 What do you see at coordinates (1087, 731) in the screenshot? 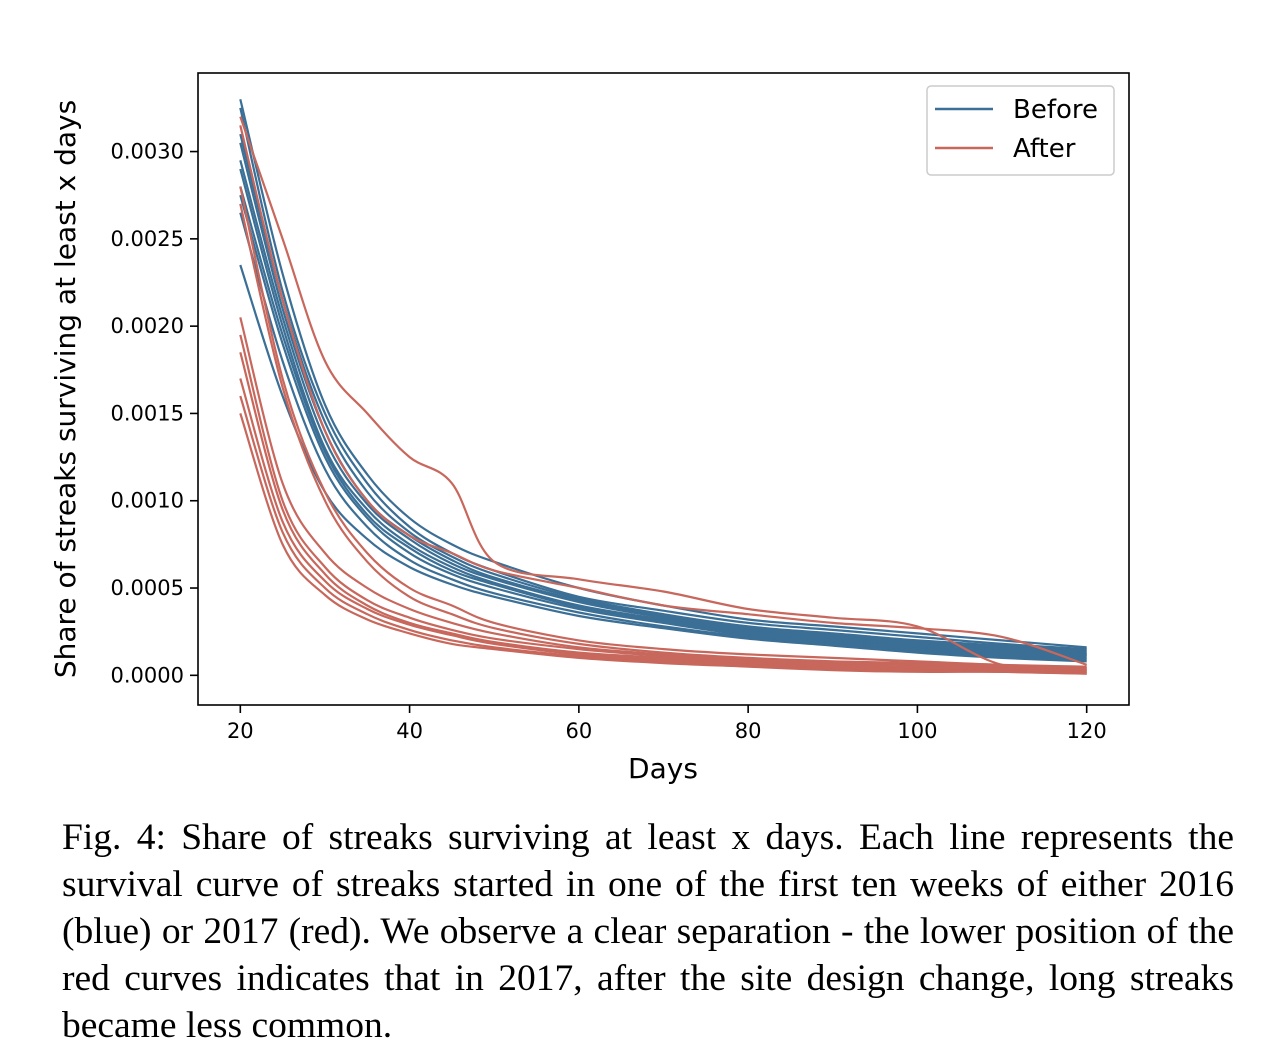
I see `x-tick-label: 120` at bounding box center [1087, 731].